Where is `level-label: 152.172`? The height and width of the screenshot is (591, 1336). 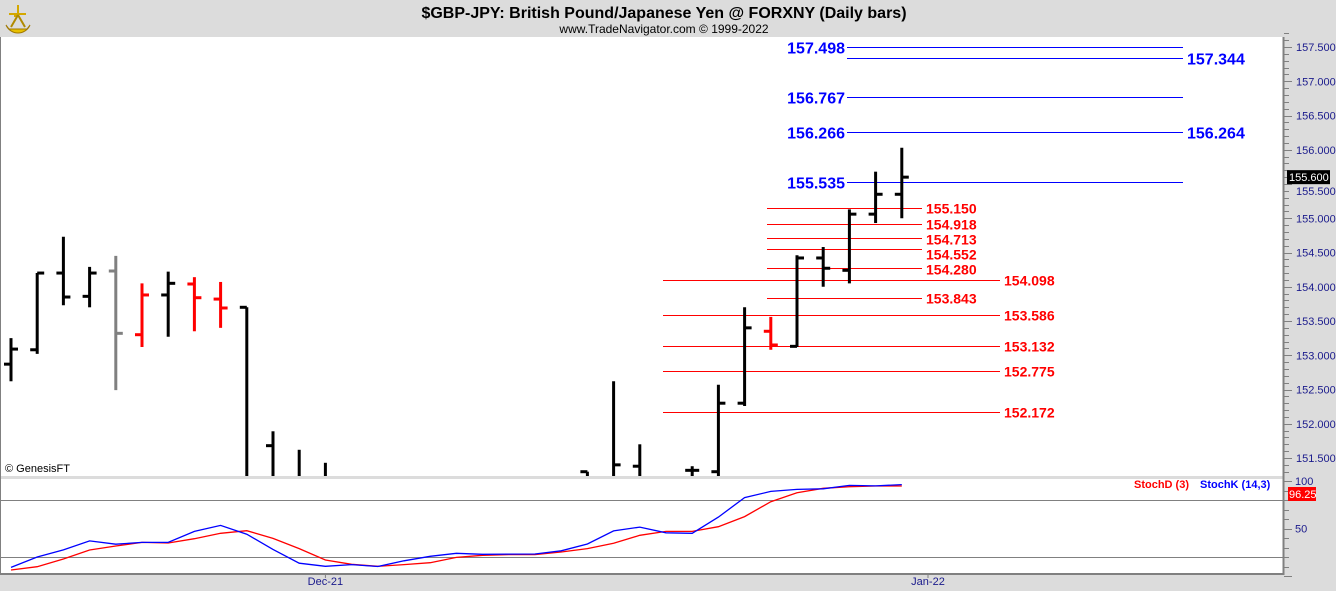 level-label: 152.172 is located at coordinates (1029, 413).